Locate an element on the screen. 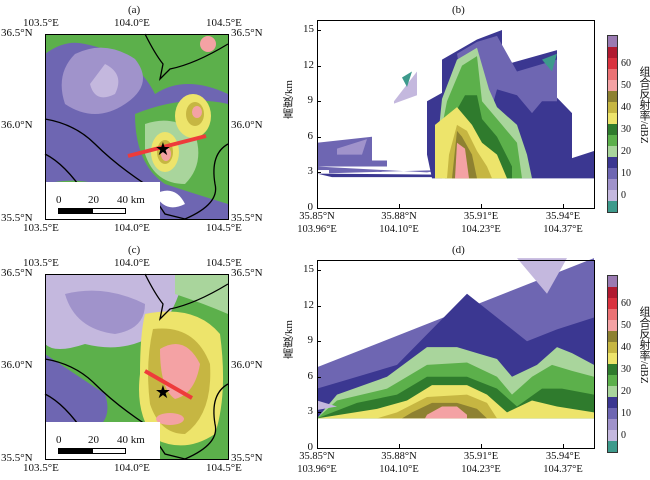  scale-bar-white is located at coordinates (109, 451).